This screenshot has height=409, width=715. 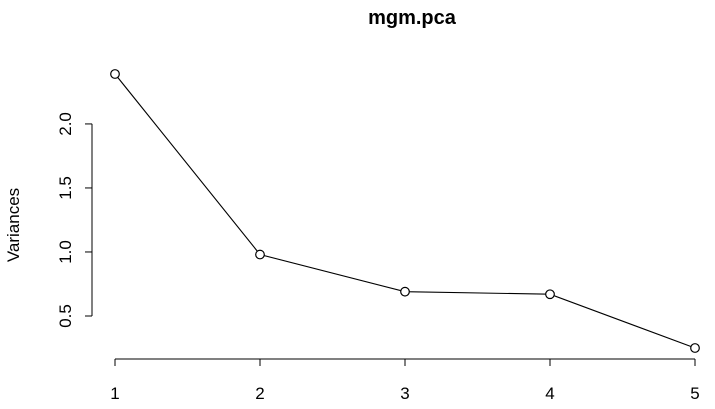 I want to click on y-axis-label: Variances, so click(x=13, y=225).